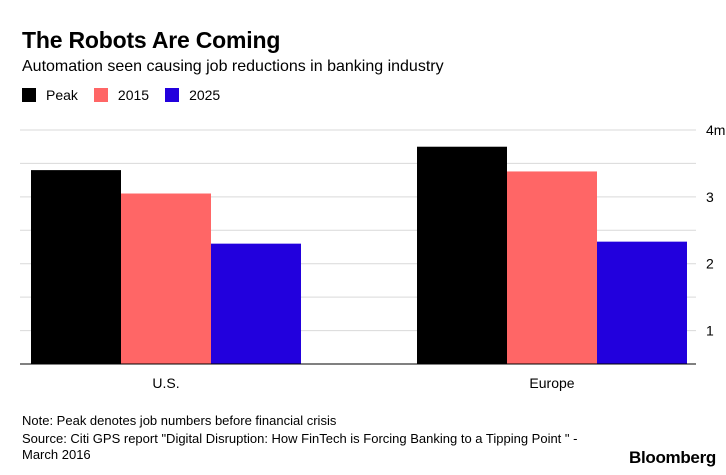  What do you see at coordinates (100, 95) in the screenshot?
I see `legend-swatch-2015` at bounding box center [100, 95].